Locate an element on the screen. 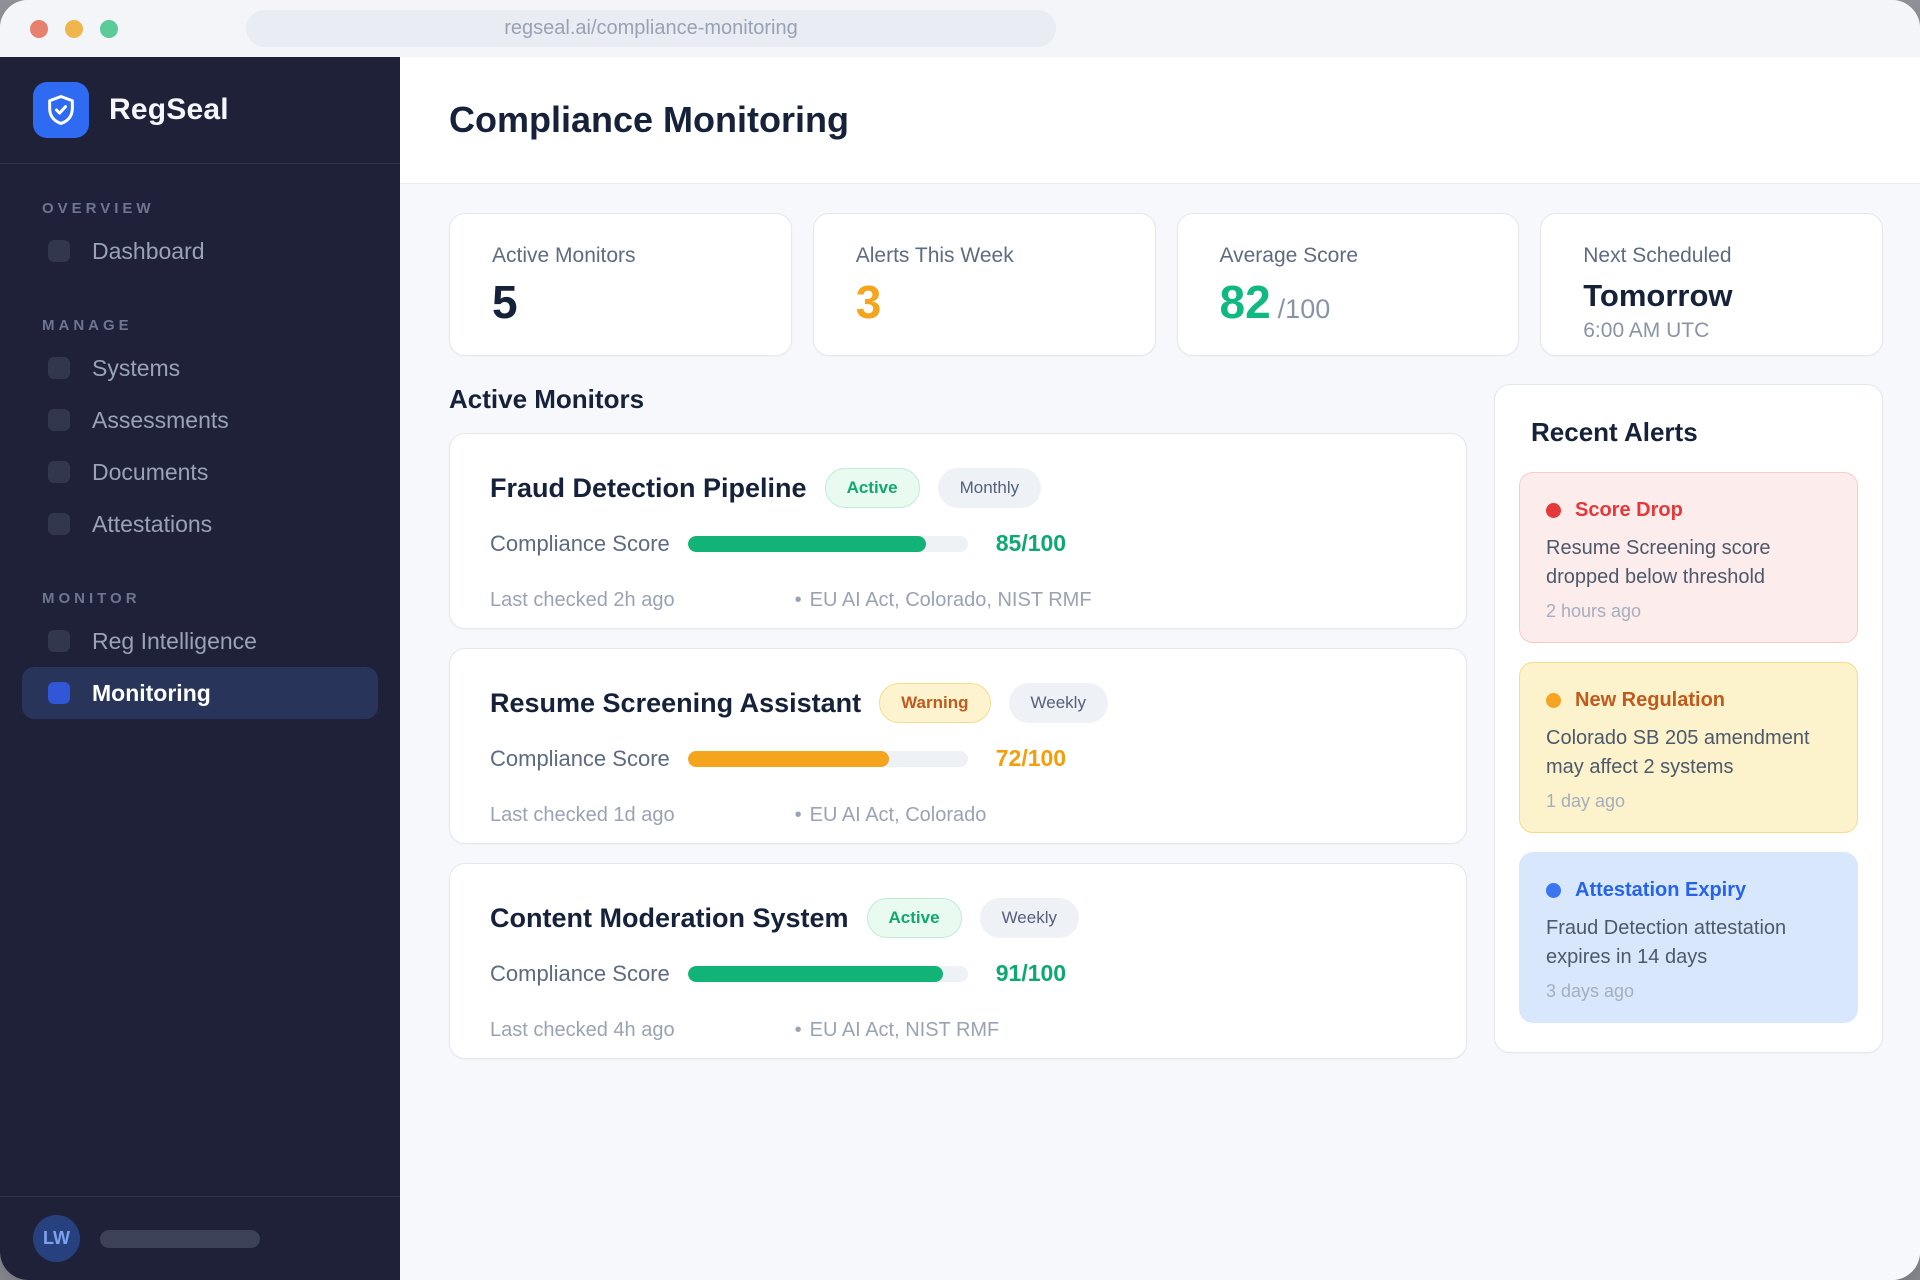 The image size is (1920, 1280). page-header: Compliance Monitoring is located at coordinates (1160, 120).